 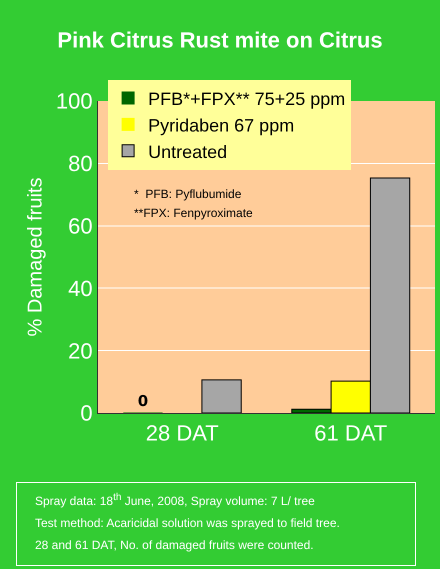 What do you see at coordinates (220, 40) in the screenshot?
I see `chart-title: Pink Citrus Rust mite on Citrus` at bounding box center [220, 40].